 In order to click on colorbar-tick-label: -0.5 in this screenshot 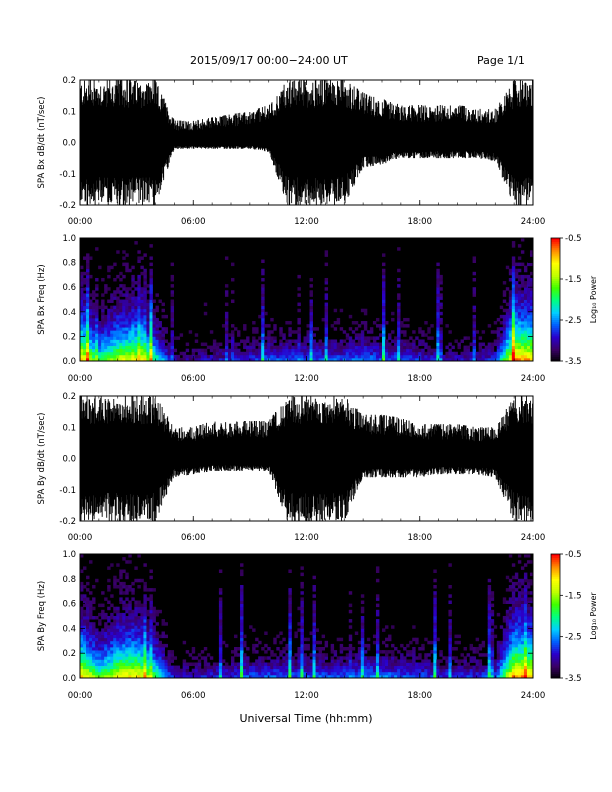, I will do `click(573, 239)`.